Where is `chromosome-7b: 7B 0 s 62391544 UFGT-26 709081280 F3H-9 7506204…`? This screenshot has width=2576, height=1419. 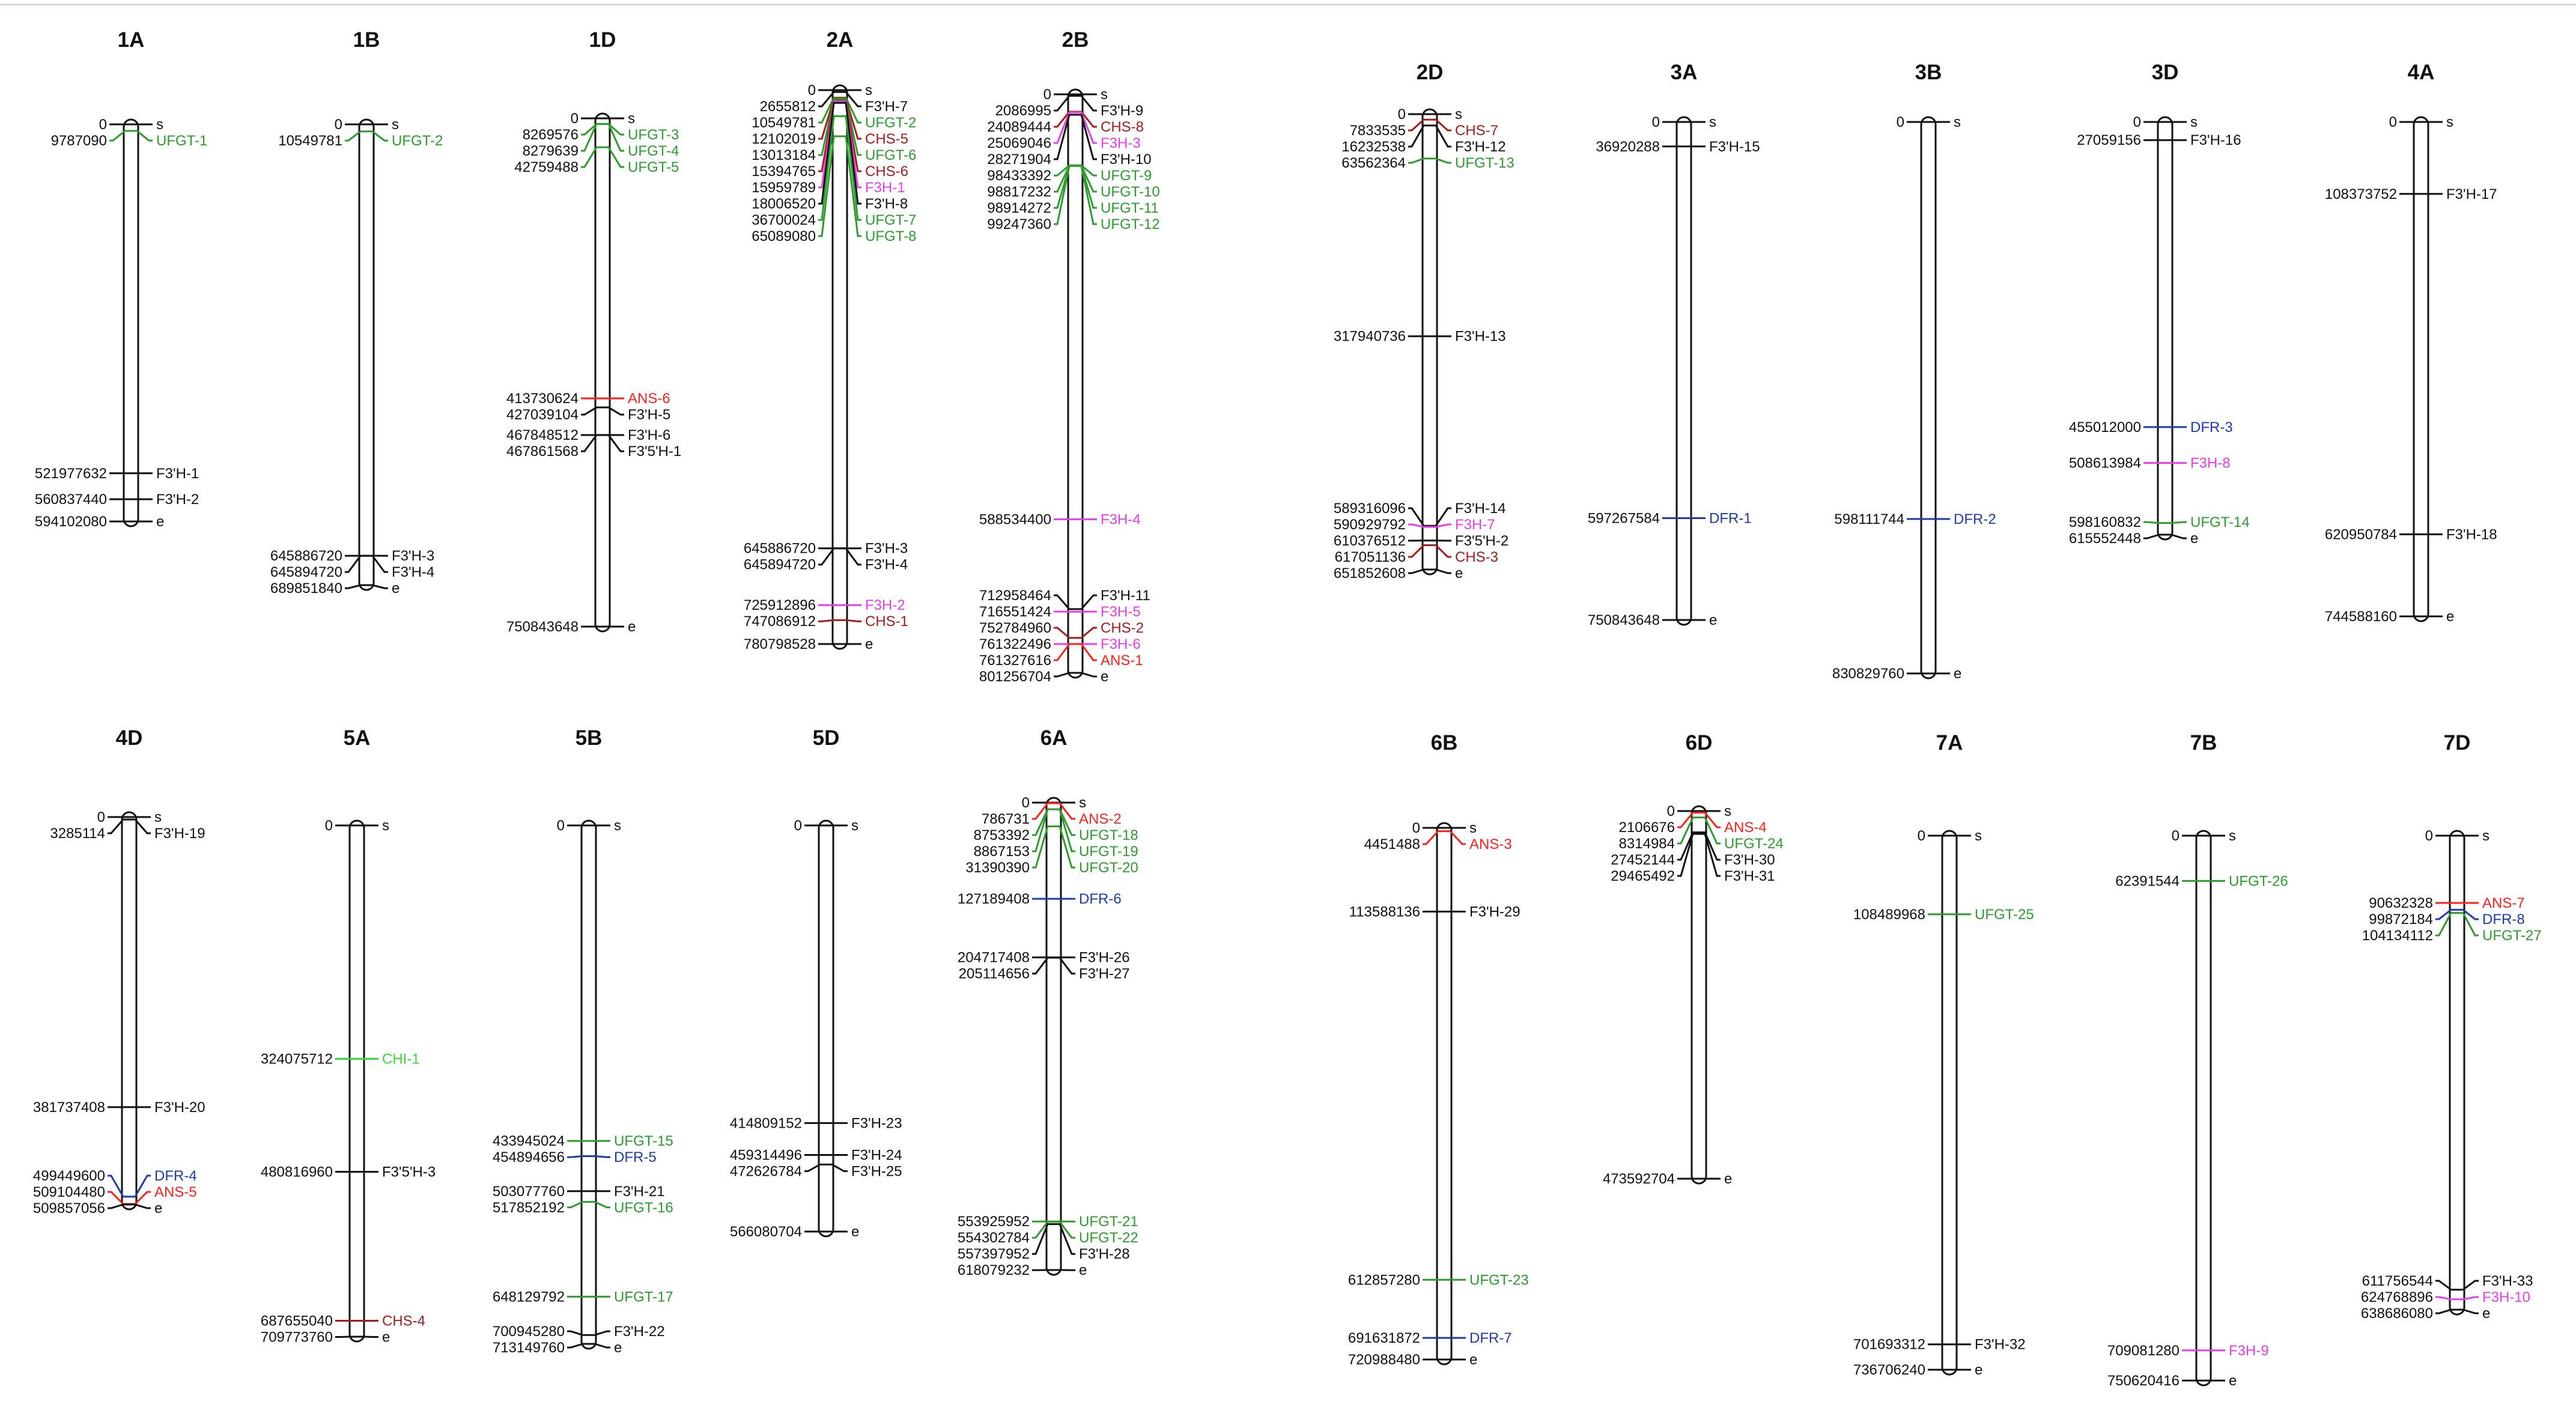 chromosome-7b: 7B 0 s 62391544 UFGT-26 709081280 F3H-9 7506204… is located at coordinates (2197, 1060).